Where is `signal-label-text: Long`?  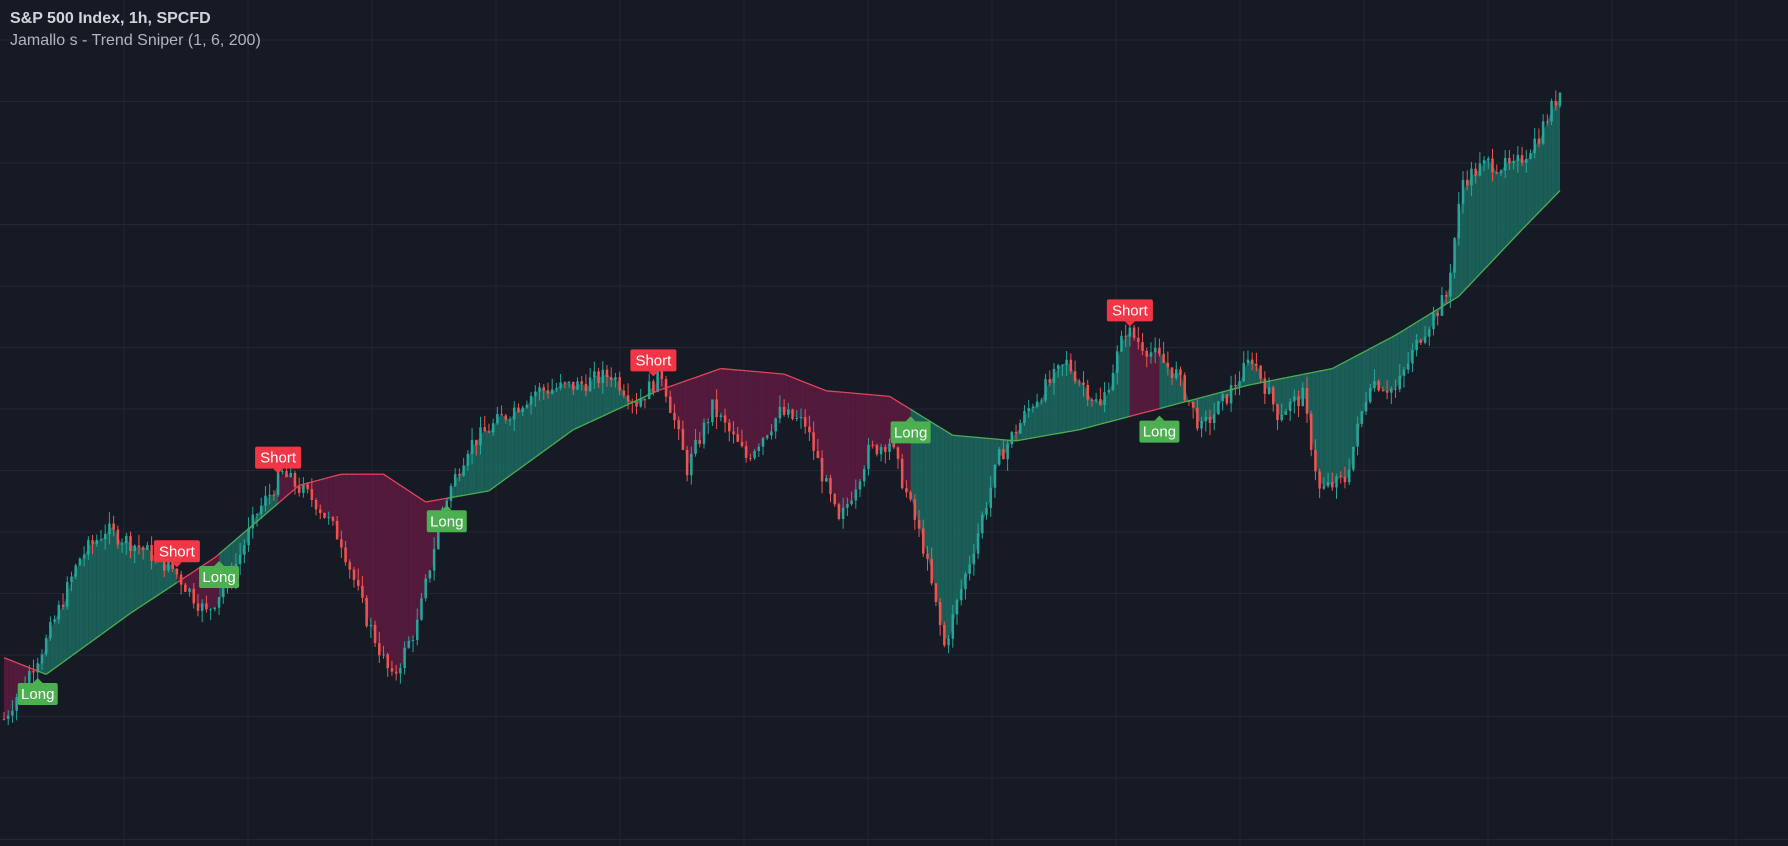
signal-label-text: Long is located at coordinates (910, 432).